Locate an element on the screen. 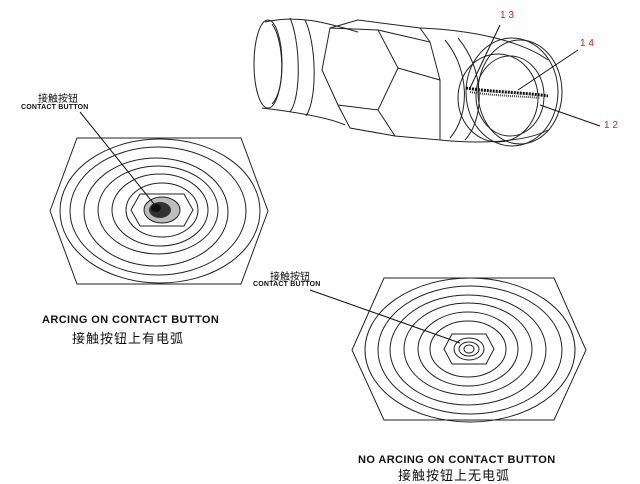  bottom-view-caption-en: NO ARCING ON CONTACT BUTTON is located at coordinates (457, 460).